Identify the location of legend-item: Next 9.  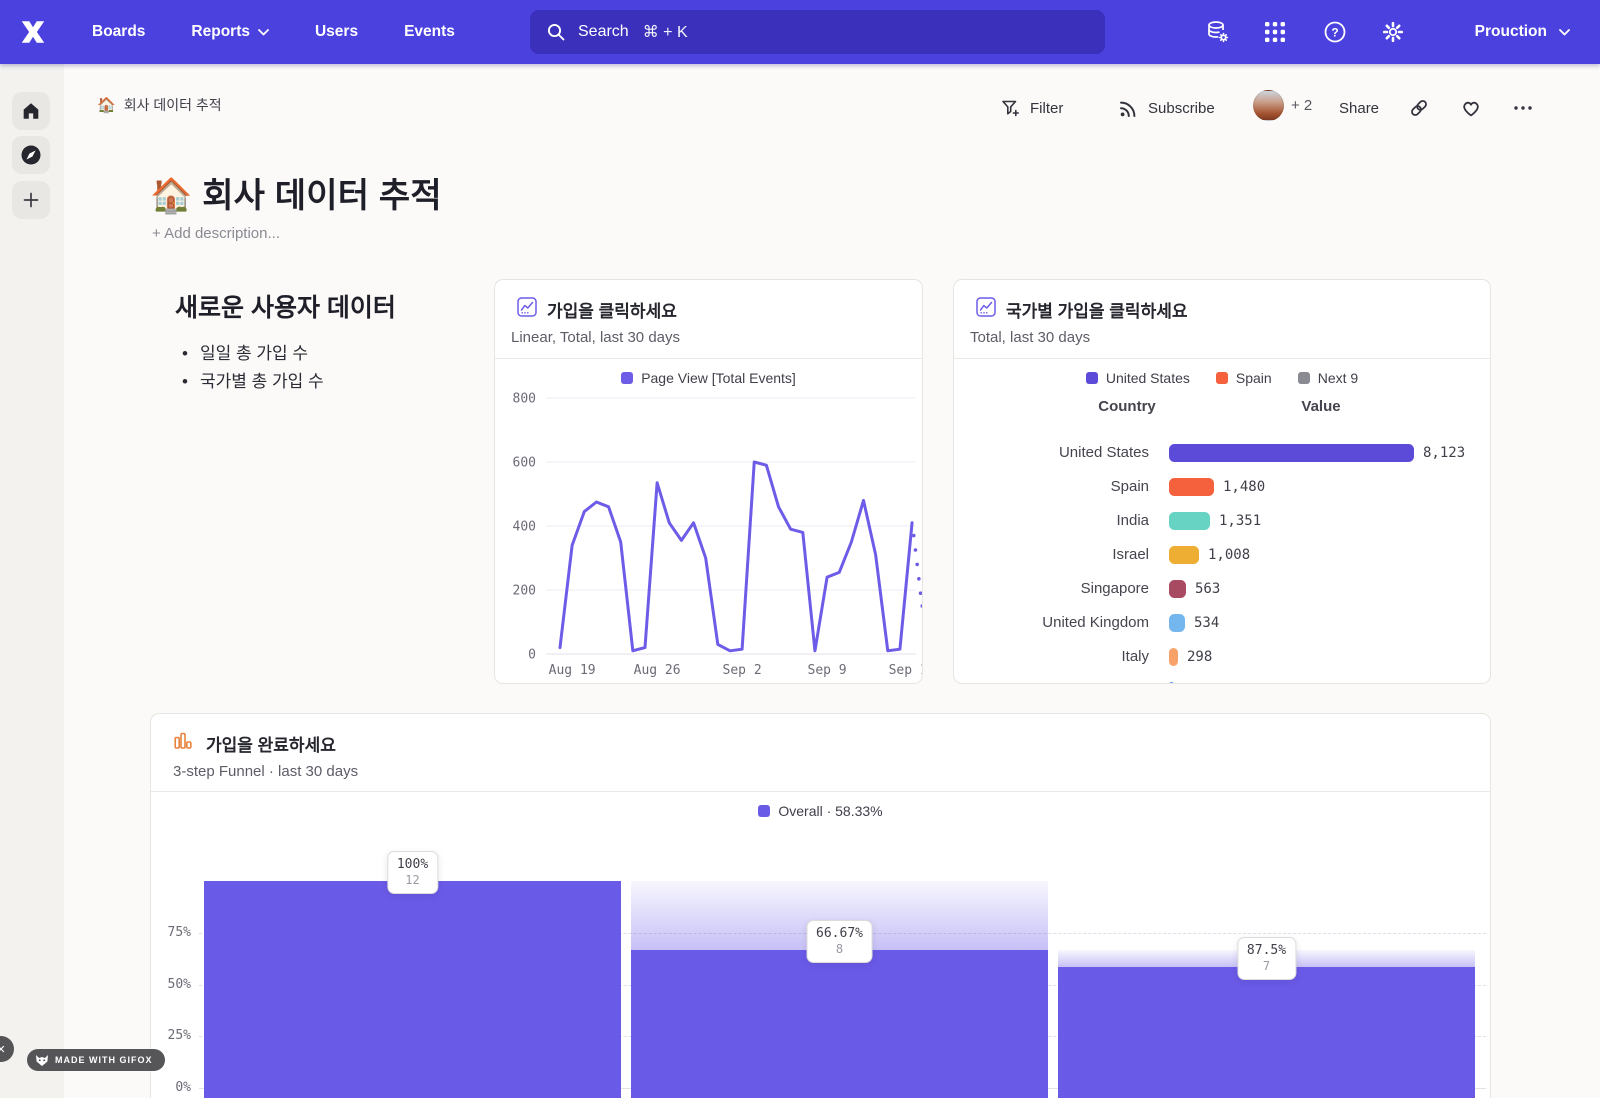
(1328, 378).